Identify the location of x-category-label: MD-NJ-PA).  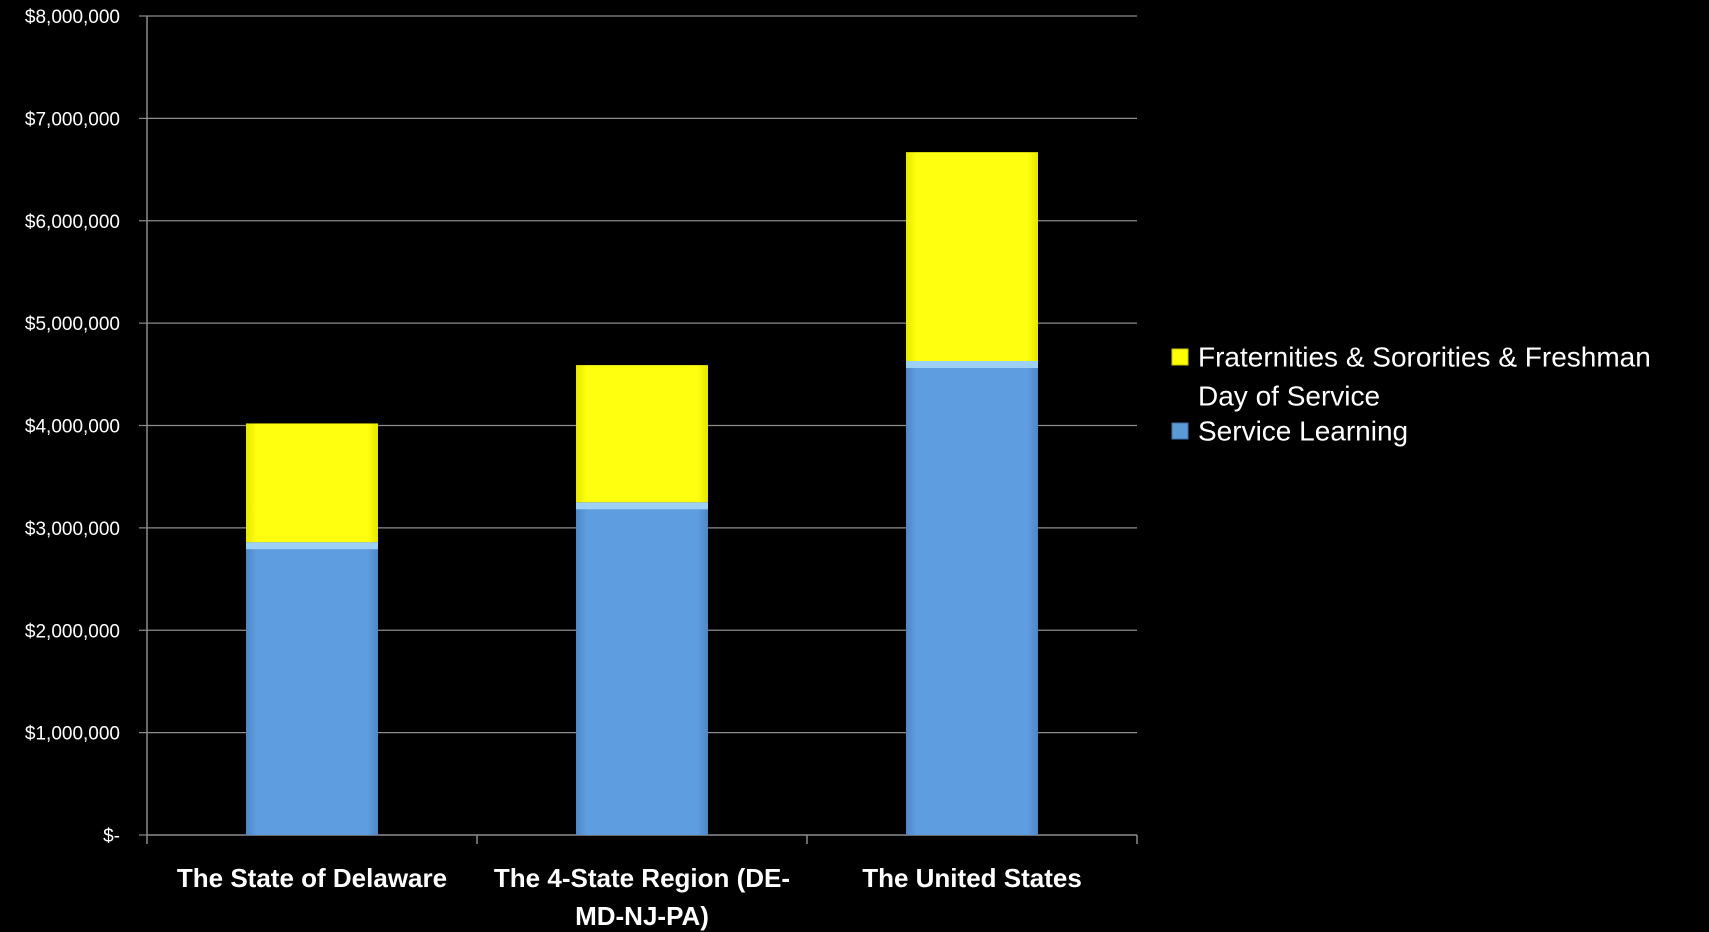
(642, 916).